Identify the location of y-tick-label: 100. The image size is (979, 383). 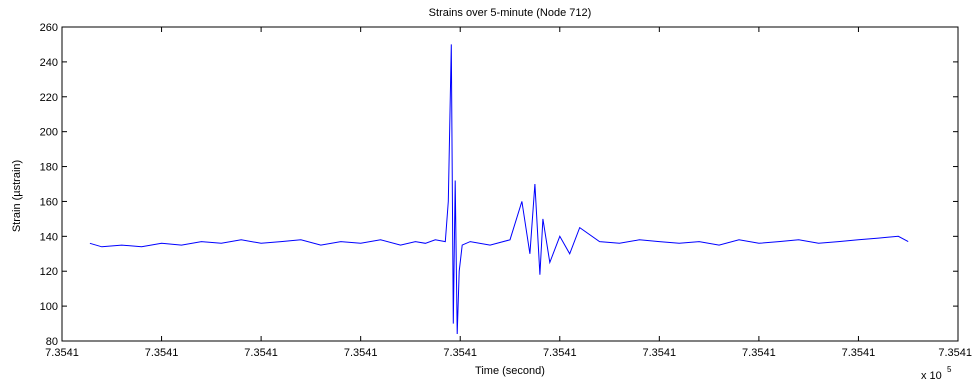
(49, 307).